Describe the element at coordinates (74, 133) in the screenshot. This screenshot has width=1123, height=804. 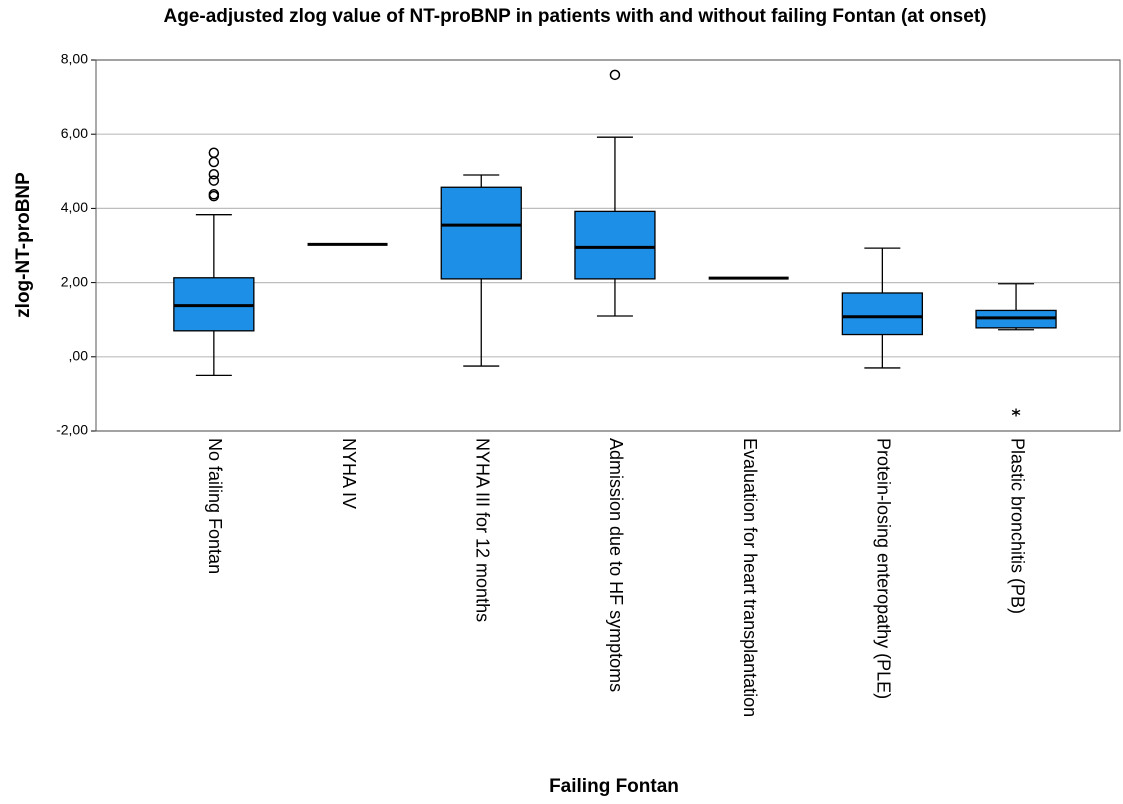
I see `y-tick-label: 6,00` at that location.